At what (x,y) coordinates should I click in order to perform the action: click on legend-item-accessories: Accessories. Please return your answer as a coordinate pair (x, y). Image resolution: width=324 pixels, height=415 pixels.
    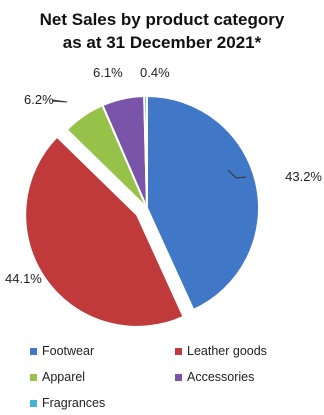
    Looking at the image, I should click on (214, 377).